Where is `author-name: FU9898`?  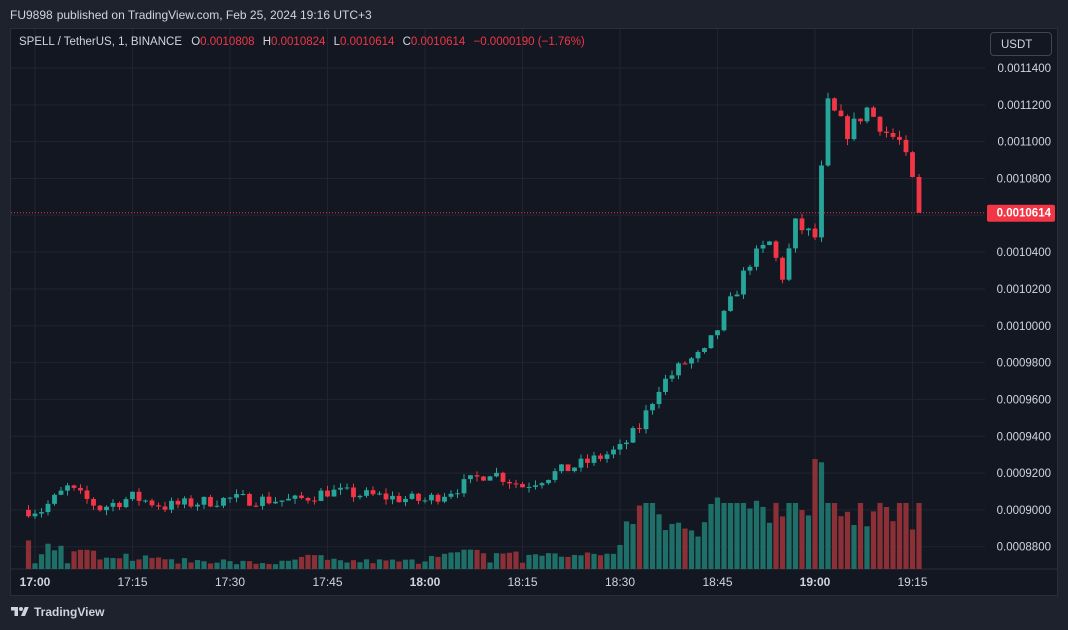 author-name: FU9898 is located at coordinates (31, 15).